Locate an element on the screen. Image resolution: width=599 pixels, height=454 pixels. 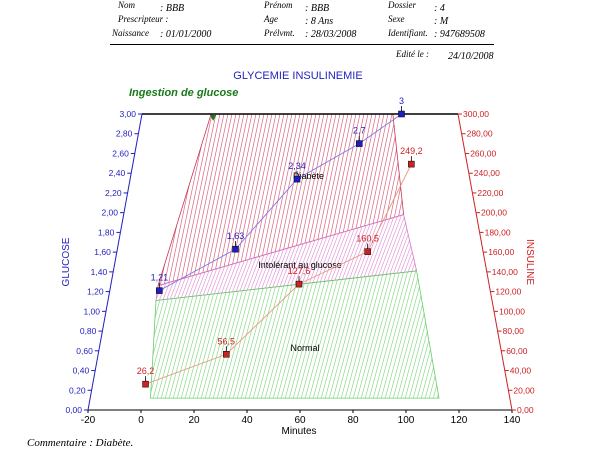
y-axis-left-label: GLUCOSE is located at coordinates (66, 261).